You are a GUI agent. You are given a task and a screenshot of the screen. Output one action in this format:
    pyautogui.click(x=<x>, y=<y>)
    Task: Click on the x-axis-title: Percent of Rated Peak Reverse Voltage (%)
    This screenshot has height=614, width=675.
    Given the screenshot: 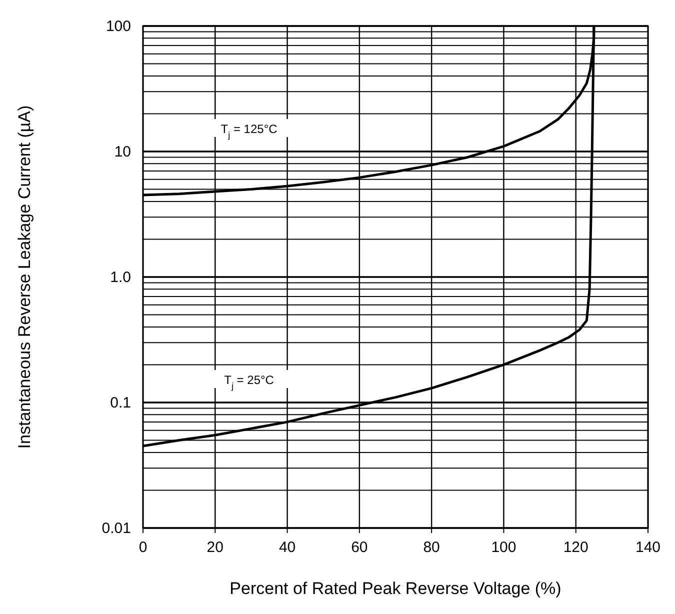 What is the action you would take?
    pyautogui.click(x=396, y=588)
    